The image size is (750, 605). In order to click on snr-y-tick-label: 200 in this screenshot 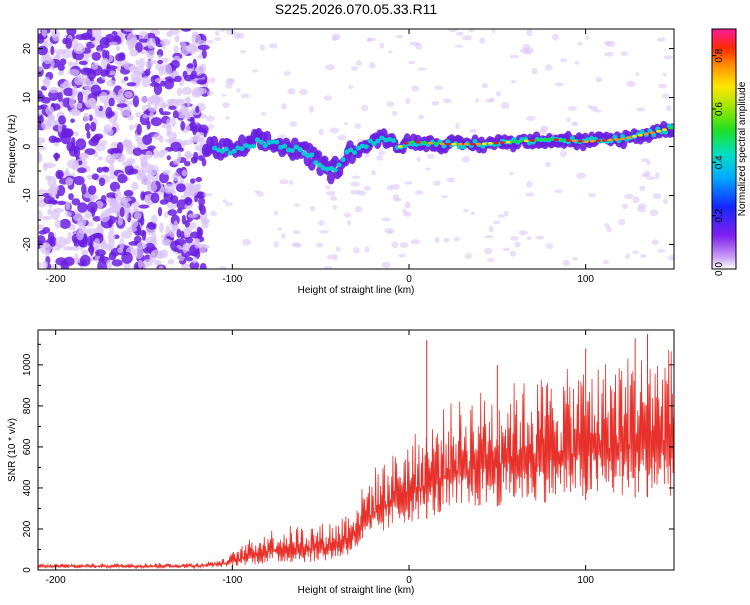, I will do `click(27, 528)`.